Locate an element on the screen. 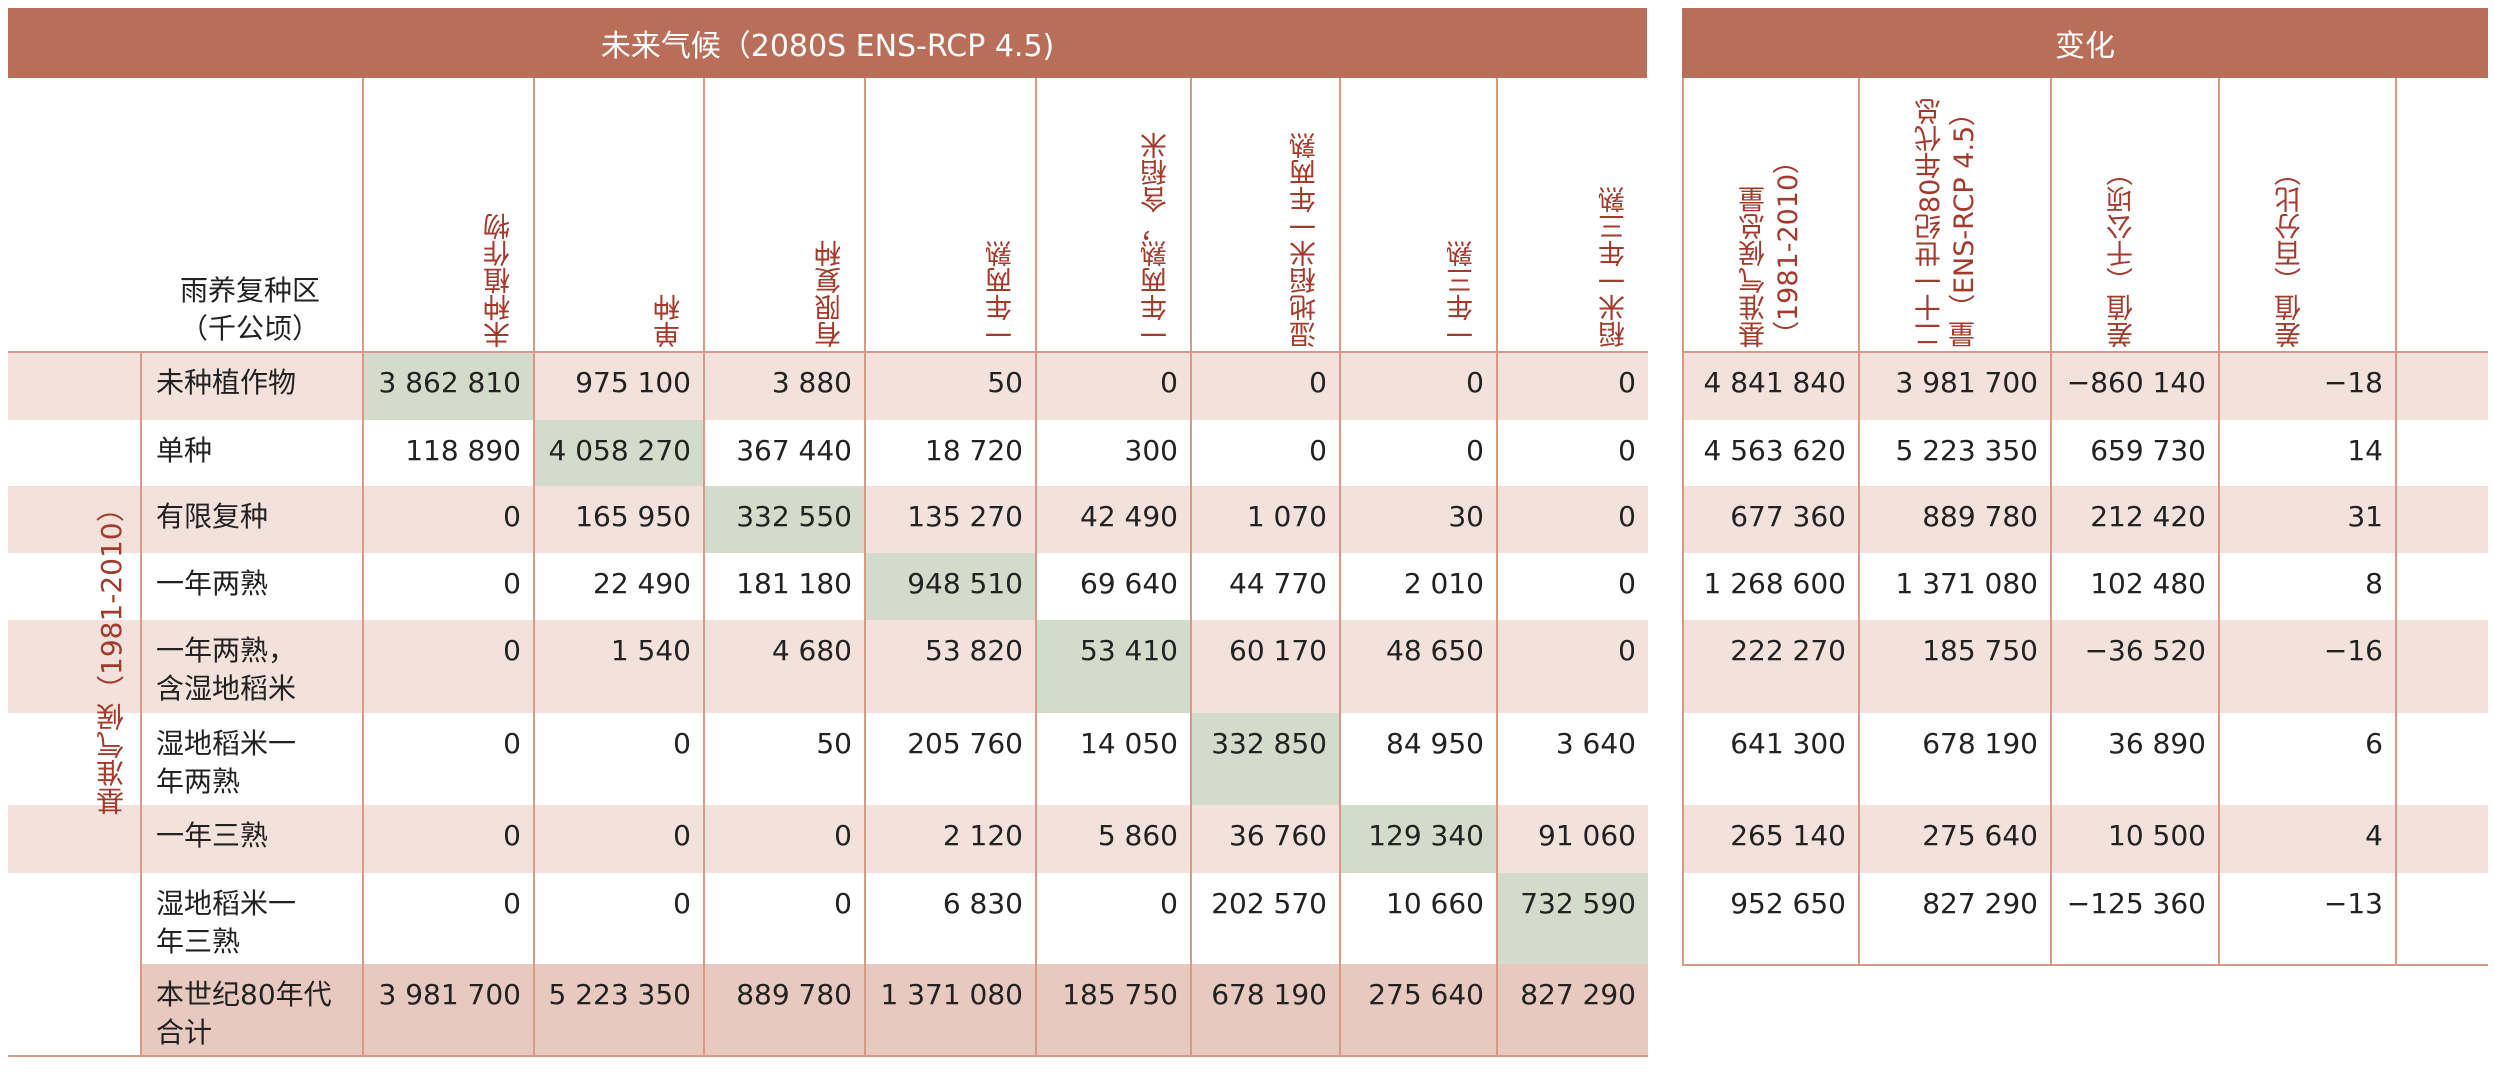 This screenshot has height=1078, width=2494. change-cell: 659 730 is located at coordinates (2148, 450).